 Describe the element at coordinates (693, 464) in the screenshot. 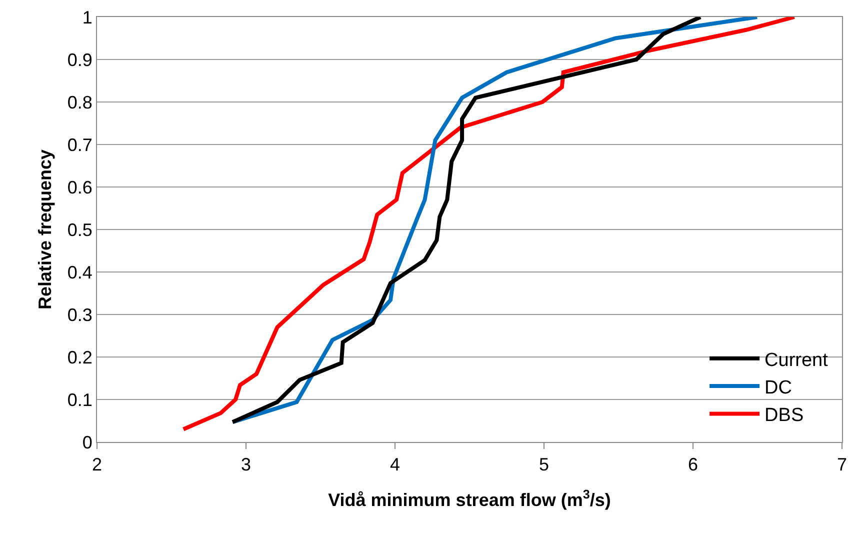

I see `x-tick-label: 6` at that location.